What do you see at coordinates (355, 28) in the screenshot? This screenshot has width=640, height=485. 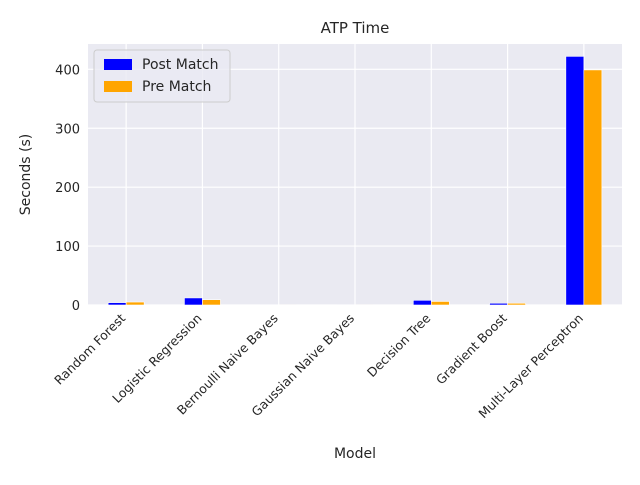 I see `chart-title: ATP Time` at bounding box center [355, 28].